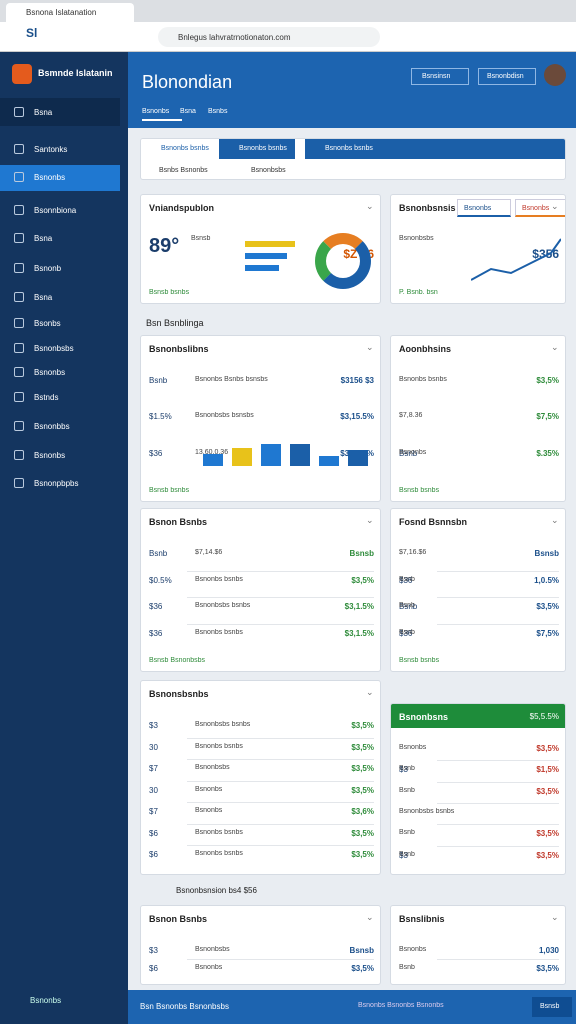 Image resolution: width=576 pixels, height=1024 pixels. I want to click on row-value: $3,1.5%, so click(359, 633).